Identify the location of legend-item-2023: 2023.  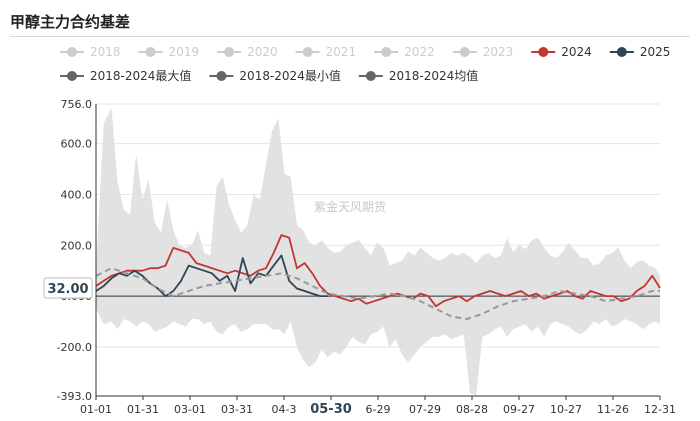
(483, 52).